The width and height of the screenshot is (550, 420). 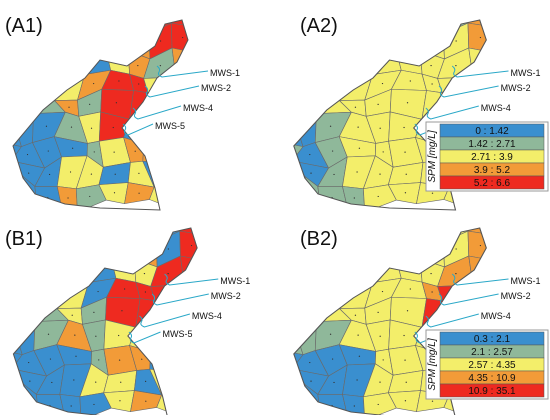 What do you see at coordinates (100, 115) in the screenshot?
I see `coastline` at bounding box center [100, 115].